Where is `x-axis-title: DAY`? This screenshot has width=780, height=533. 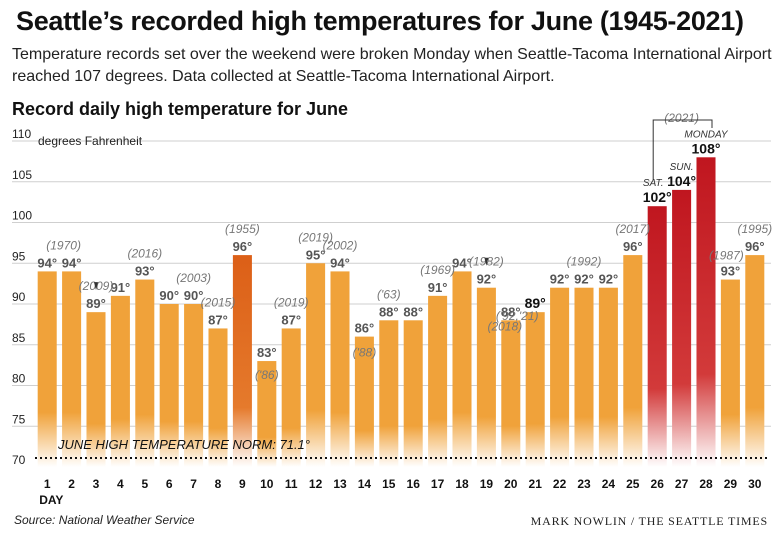
x-axis-title: DAY is located at coordinates (51, 500).